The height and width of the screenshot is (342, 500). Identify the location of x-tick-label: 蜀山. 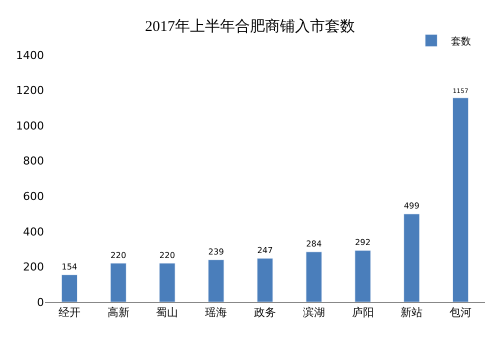
(167, 313).